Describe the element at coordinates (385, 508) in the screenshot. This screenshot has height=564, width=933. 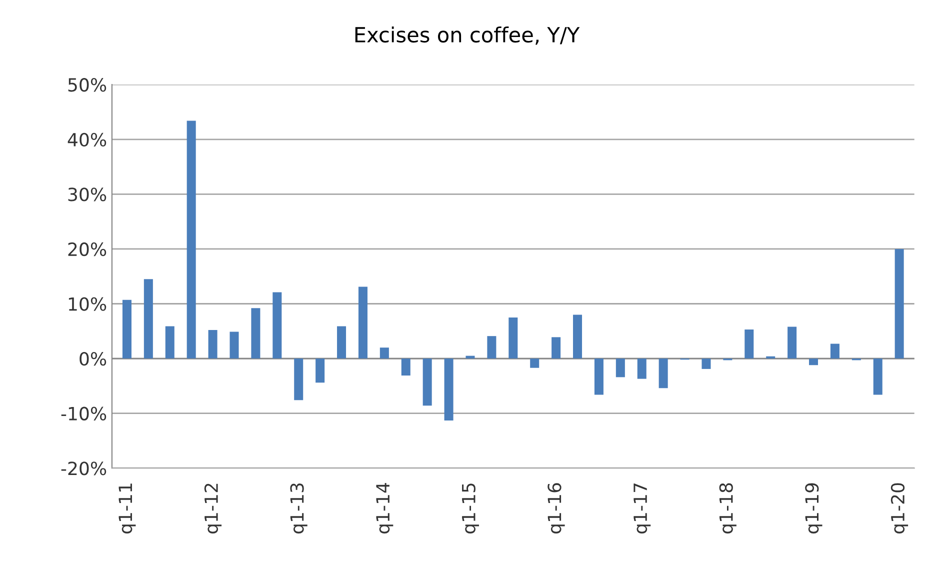
I see `x-tick-label: q1-14` at that location.